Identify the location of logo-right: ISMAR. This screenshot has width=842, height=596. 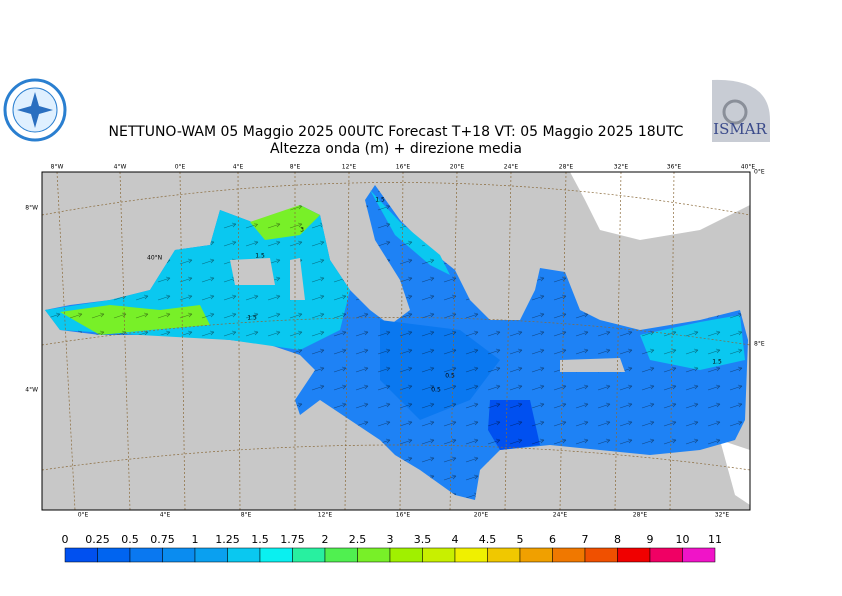
(740, 110).